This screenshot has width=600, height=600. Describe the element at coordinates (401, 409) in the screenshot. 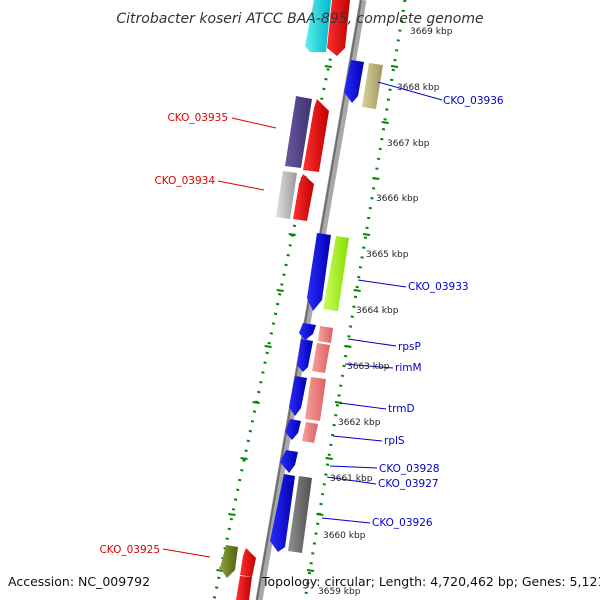

I see `gene-label-trmD: trmD` at that location.